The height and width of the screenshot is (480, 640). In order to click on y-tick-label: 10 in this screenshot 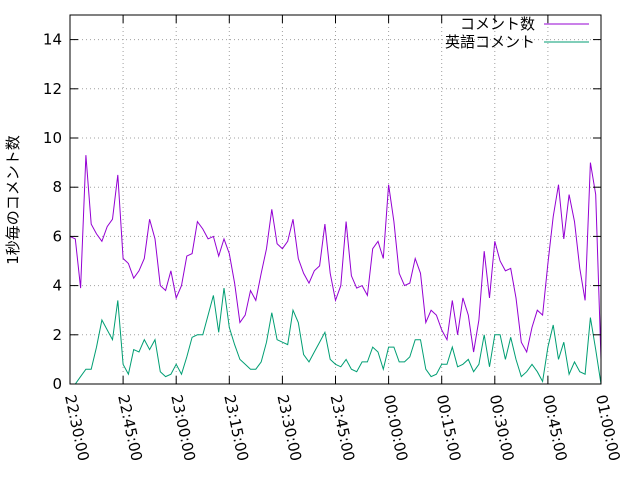, I will do `click(52, 138)`.